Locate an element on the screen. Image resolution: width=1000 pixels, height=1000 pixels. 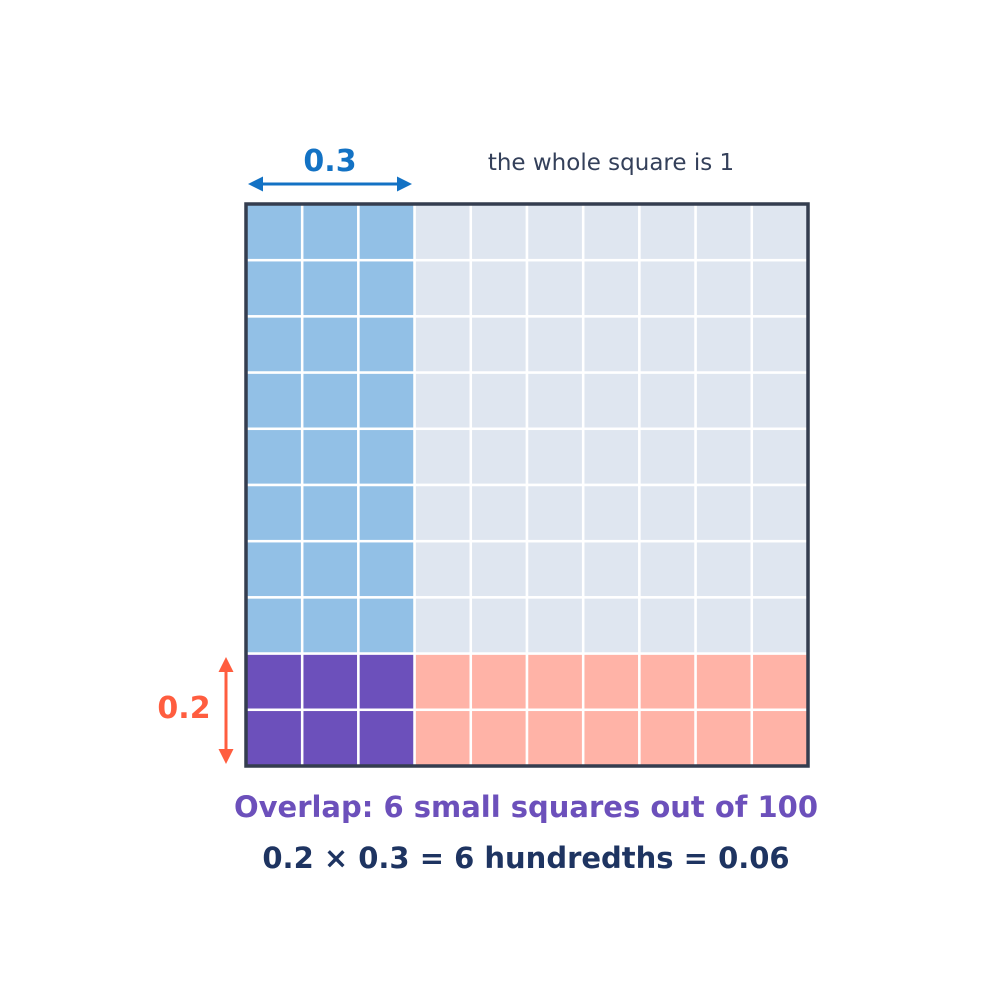
equation-caption: 0.2 × 0.3 = 6 hundredths = 0.06 is located at coordinates (525, 858).